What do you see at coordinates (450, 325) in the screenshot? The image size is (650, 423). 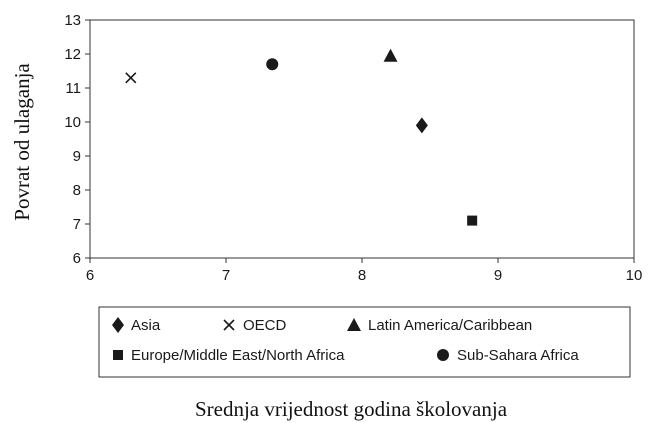 I see `legend-label: Latin America/Caribbean` at bounding box center [450, 325].